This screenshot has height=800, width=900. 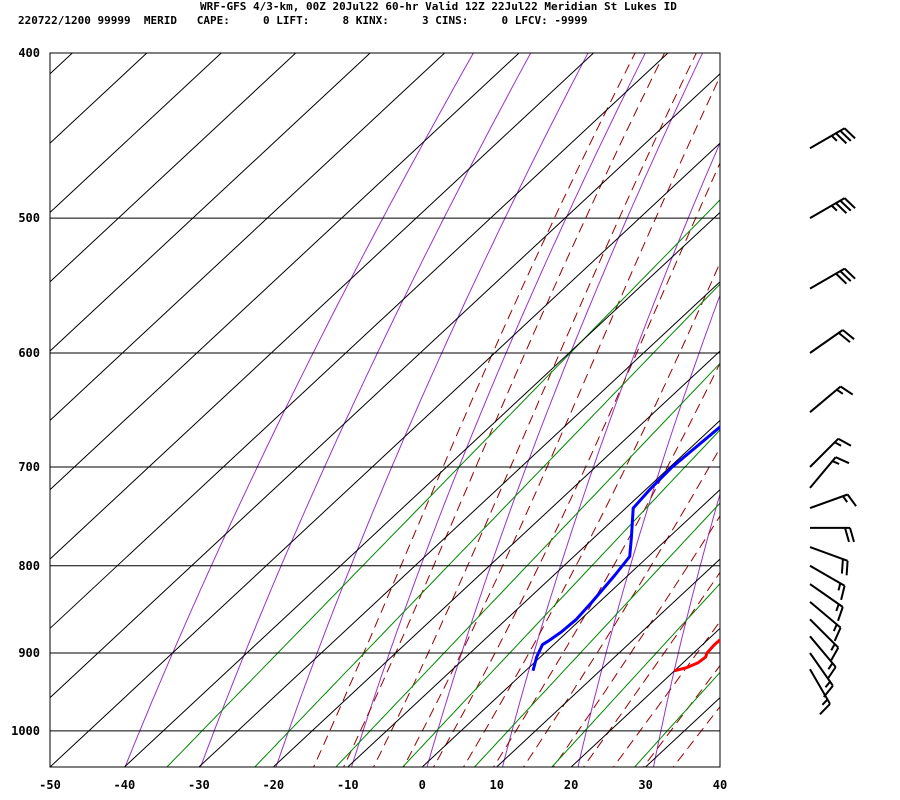 What do you see at coordinates (273, 785) in the screenshot?
I see `x-tick-label: -20` at bounding box center [273, 785].